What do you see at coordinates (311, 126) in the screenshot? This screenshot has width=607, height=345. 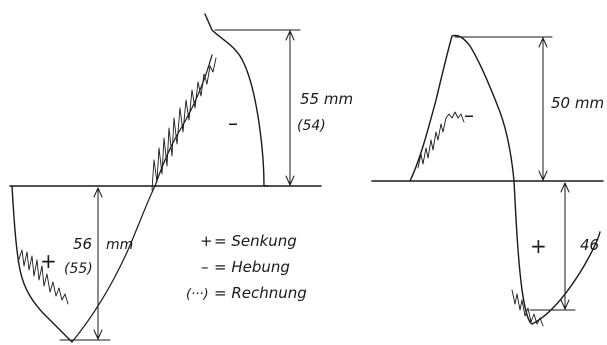 I see `left-upper-computed-label: (54)` at bounding box center [311, 126].